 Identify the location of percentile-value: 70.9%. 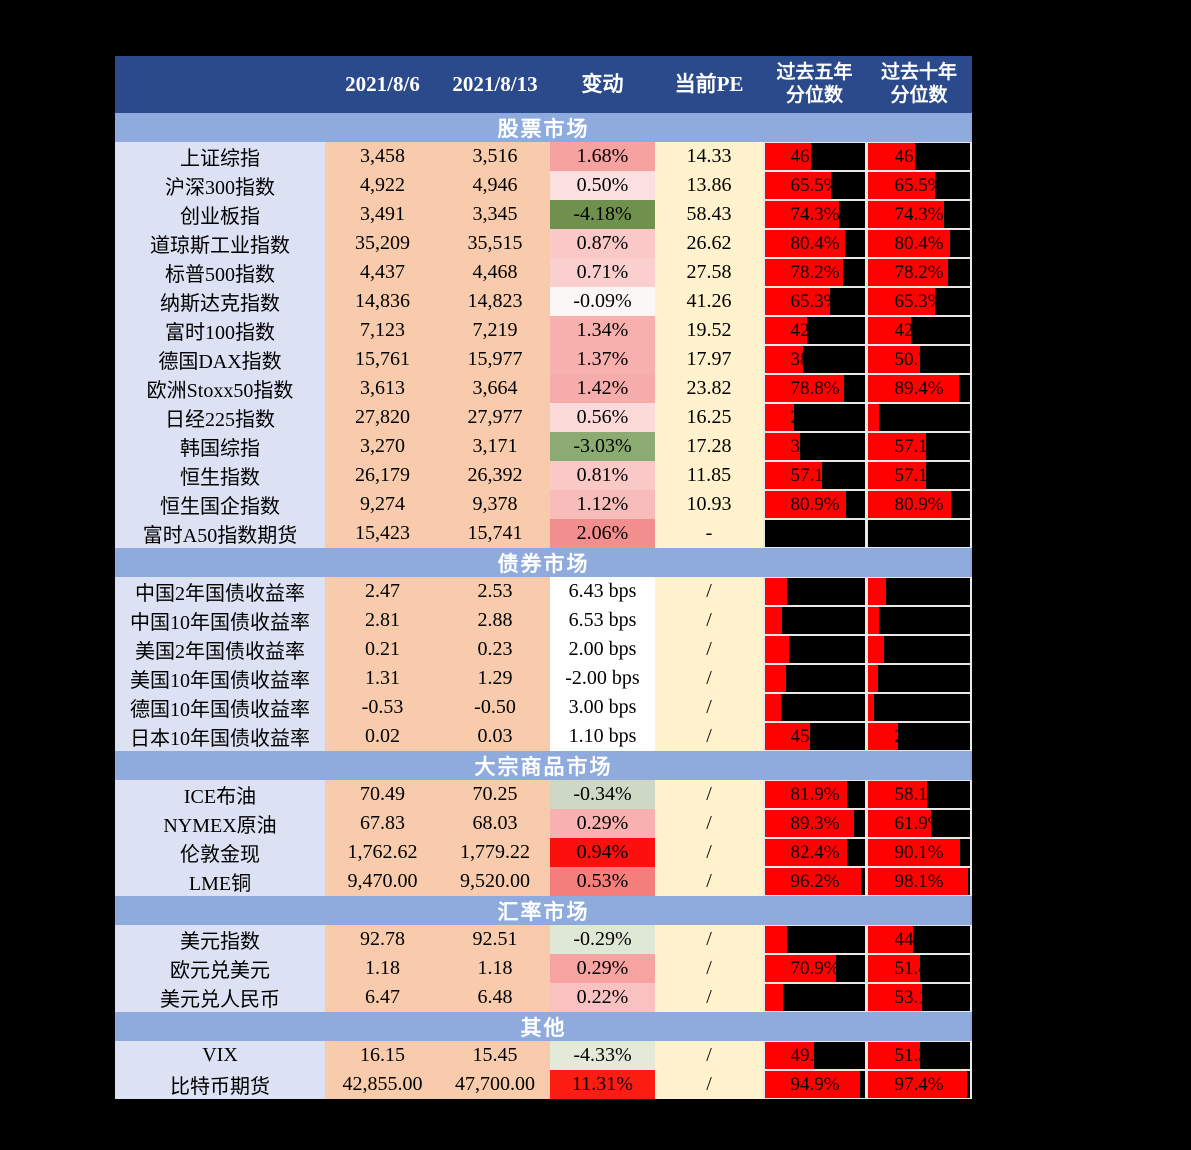
(815, 968).